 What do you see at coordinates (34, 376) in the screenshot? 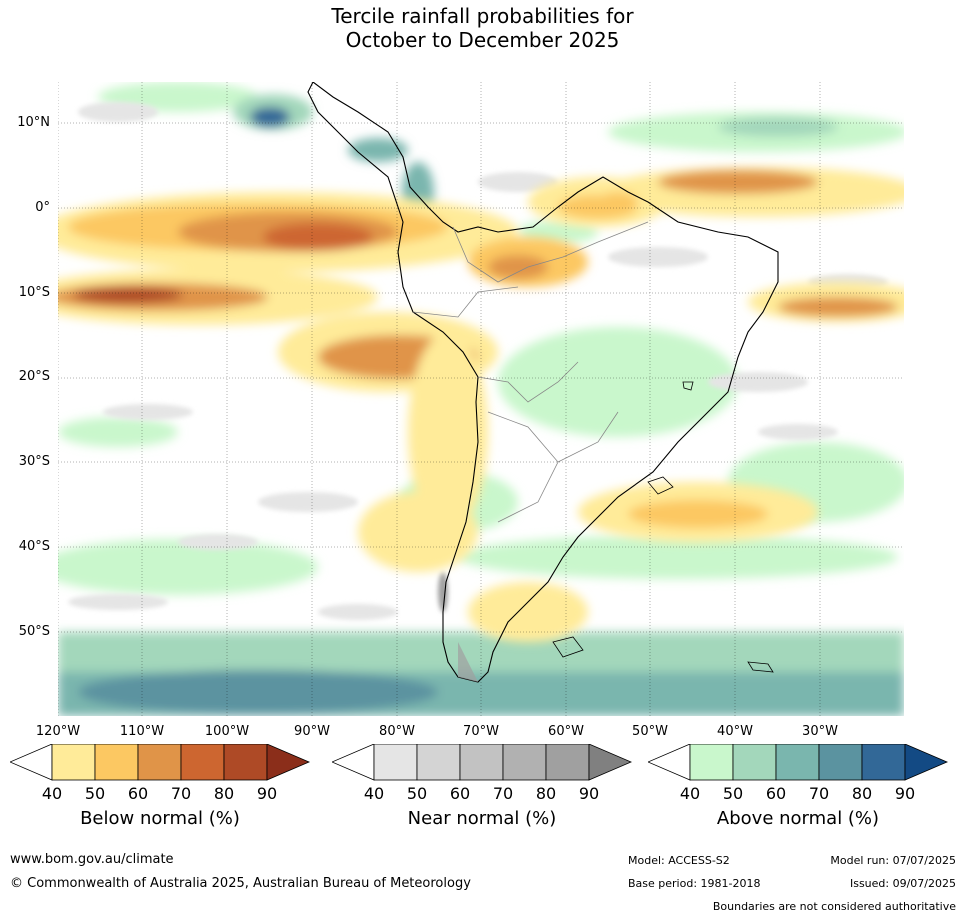
I see `latitude-label: 20°S` at bounding box center [34, 376].